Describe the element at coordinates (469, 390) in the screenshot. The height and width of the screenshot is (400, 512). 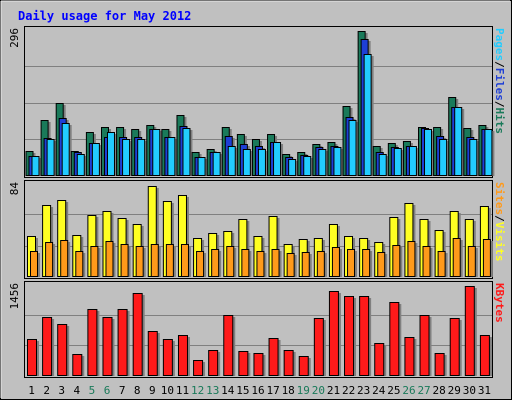
I see `day-label: 30` at that location.